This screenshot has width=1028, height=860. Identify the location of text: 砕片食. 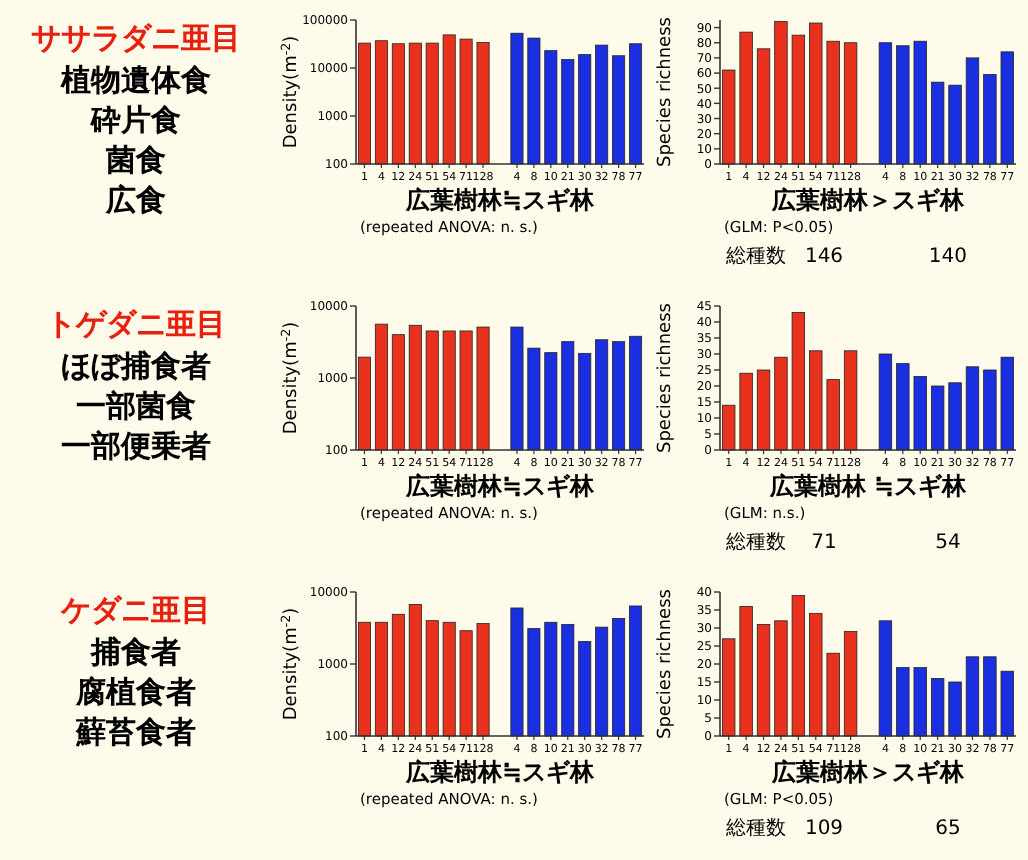
(135, 120).